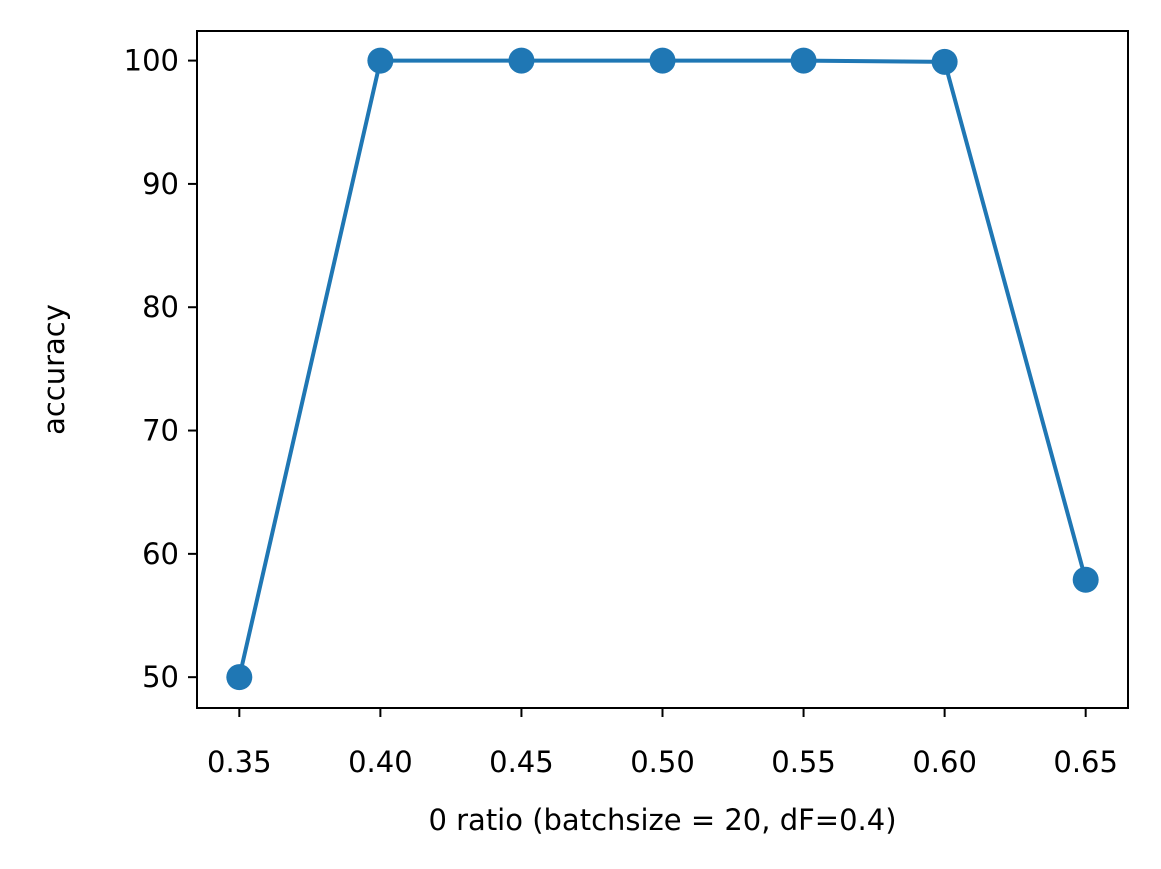 Image resolution: width=1161 pixels, height=869 pixels. Describe the element at coordinates (944, 762) in the screenshot. I see `x-tick-label: 0.60` at that location.